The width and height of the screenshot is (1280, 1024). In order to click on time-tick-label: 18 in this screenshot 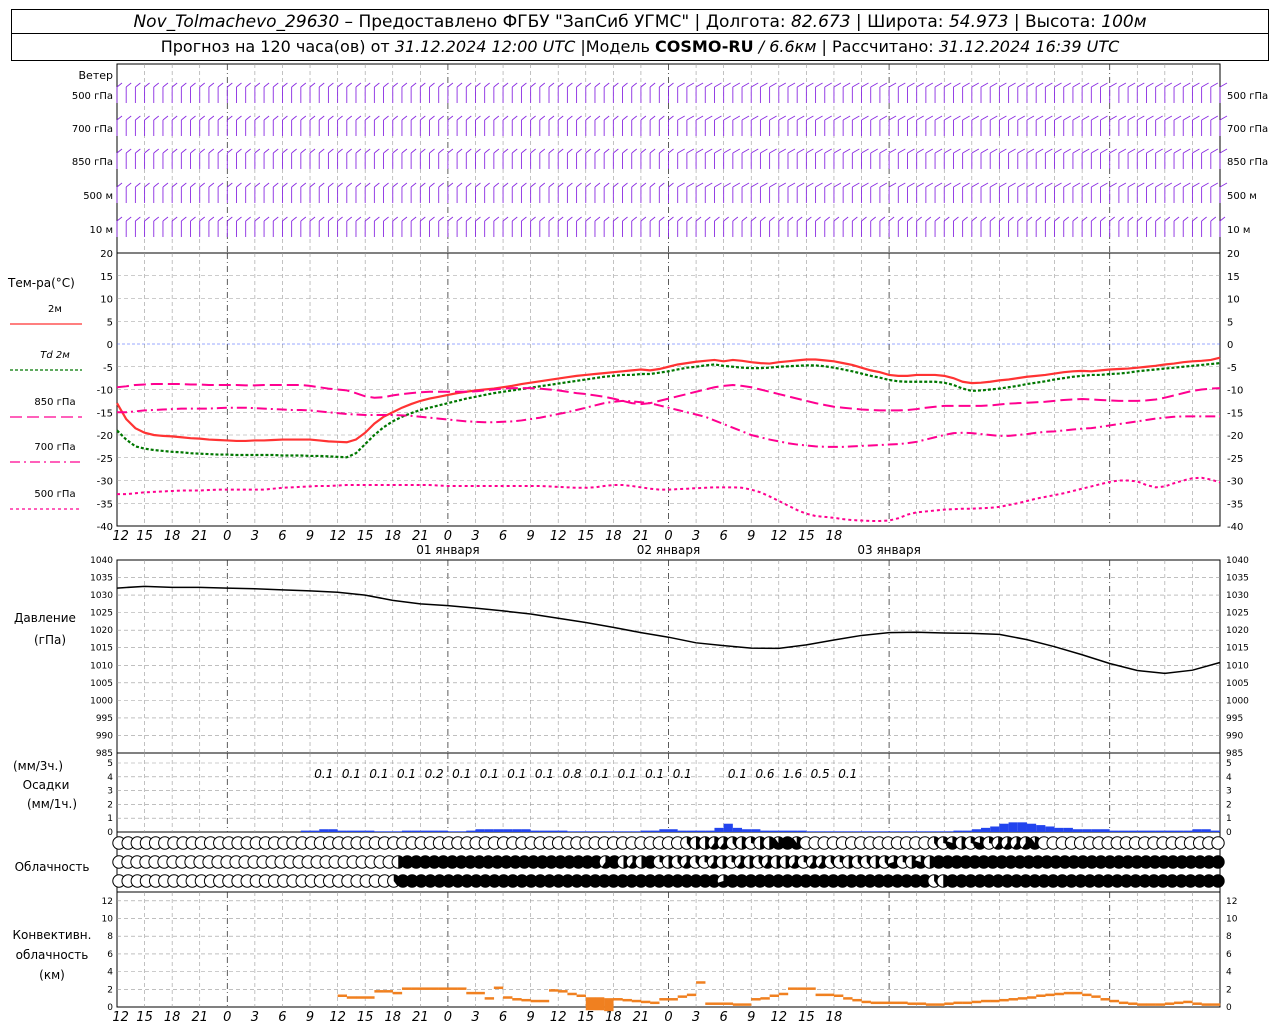, I will do `click(172, 536)`.